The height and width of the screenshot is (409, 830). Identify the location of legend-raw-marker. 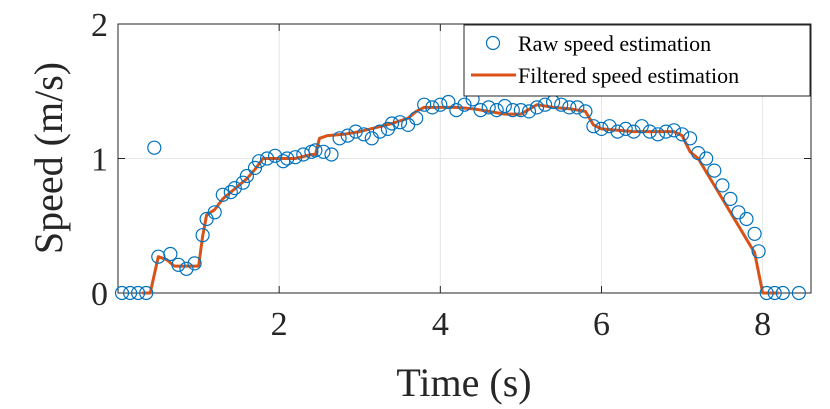
(493, 43).